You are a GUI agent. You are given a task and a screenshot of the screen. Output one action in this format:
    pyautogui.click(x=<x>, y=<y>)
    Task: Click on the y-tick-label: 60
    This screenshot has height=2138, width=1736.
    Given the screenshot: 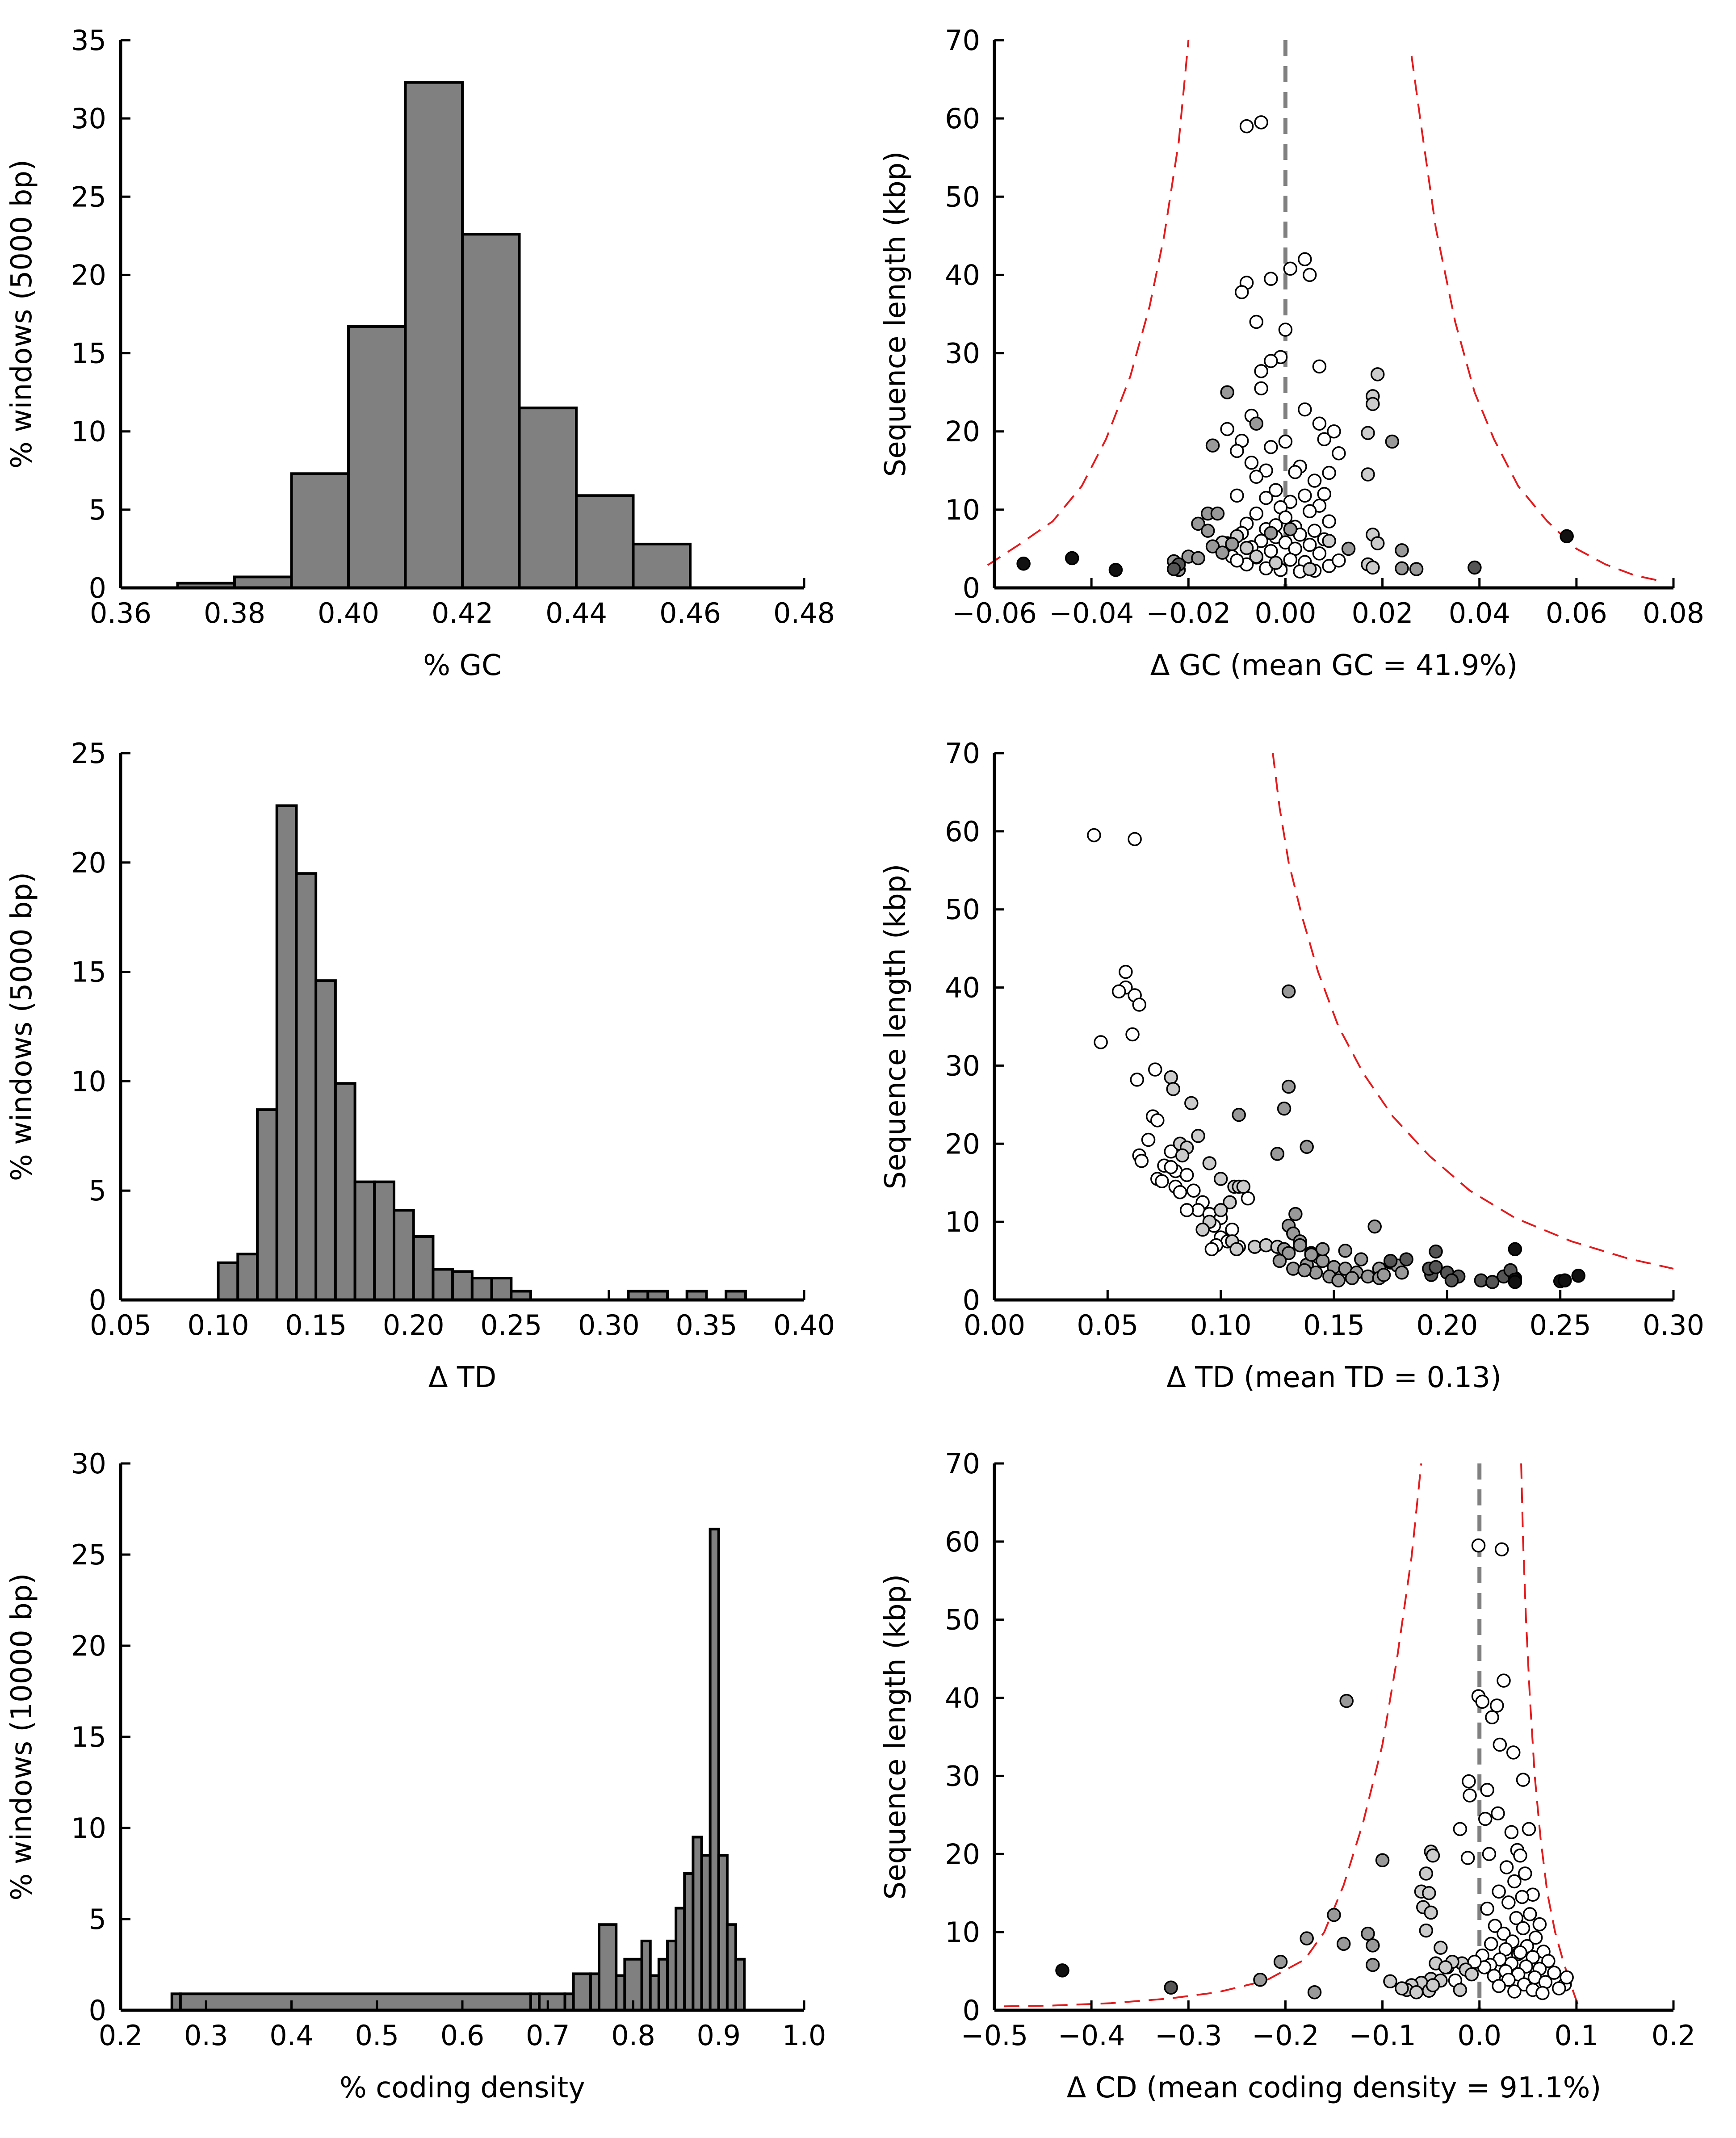 What is the action you would take?
    pyautogui.click(x=962, y=119)
    